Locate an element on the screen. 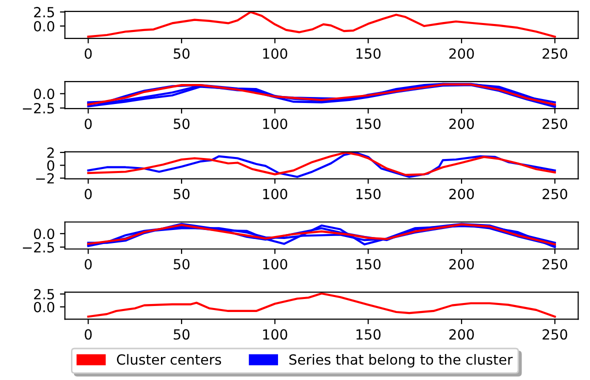 The width and height of the screenshot is (590, 380). y-tick-label: 2 is located at coordinates (50, 152).